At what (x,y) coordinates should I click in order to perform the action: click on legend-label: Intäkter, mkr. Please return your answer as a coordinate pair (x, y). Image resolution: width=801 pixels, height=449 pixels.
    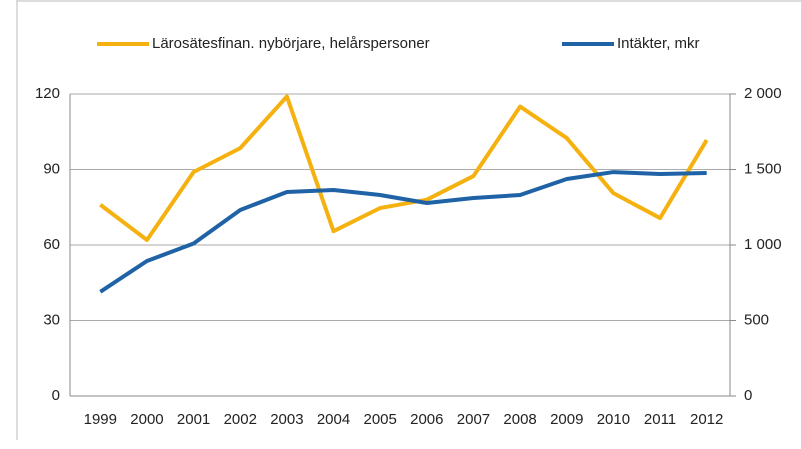
    Looking at the image, I should click on (658, 43).